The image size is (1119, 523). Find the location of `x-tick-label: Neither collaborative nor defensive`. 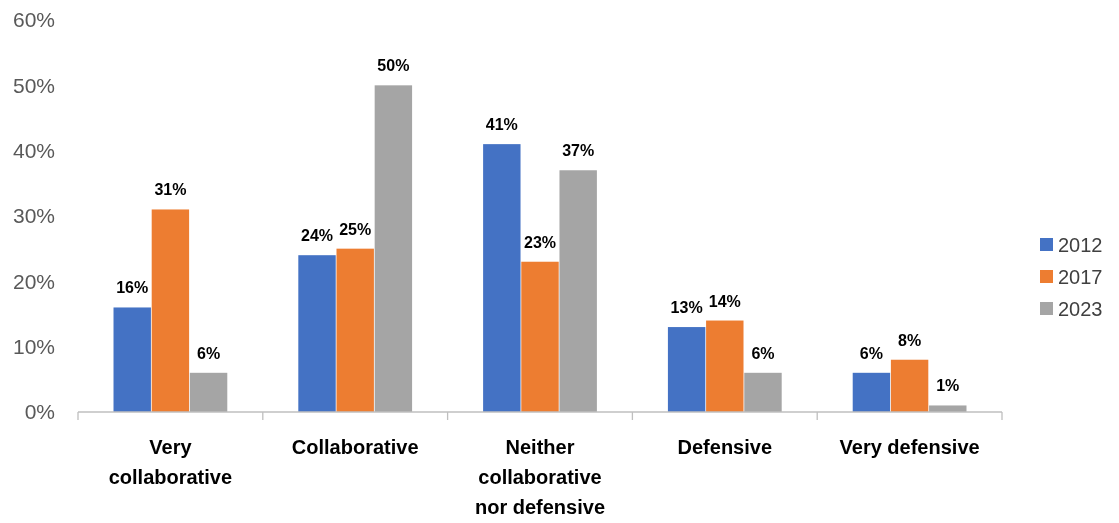

x-tick-label: Neither collaborative nor defensive is located at coordinates (540, 477).